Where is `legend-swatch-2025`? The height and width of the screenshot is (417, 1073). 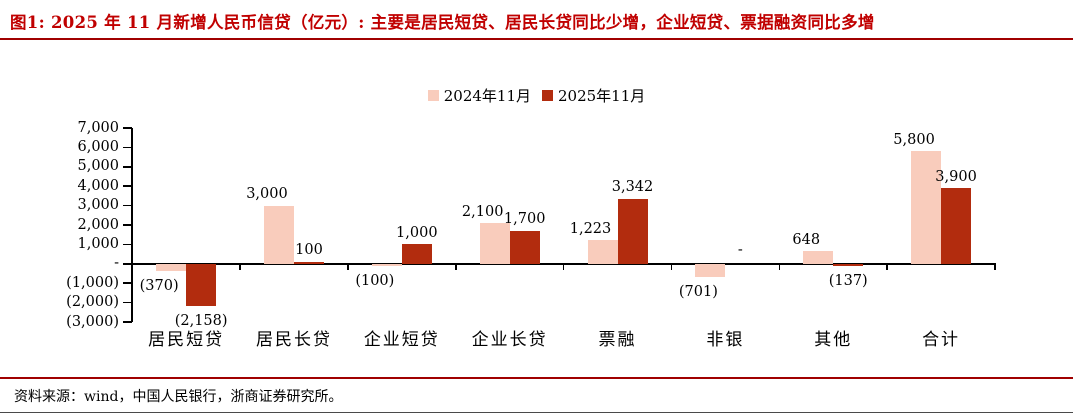 legend-swatch-2025 is located at coordinates (547, 95).